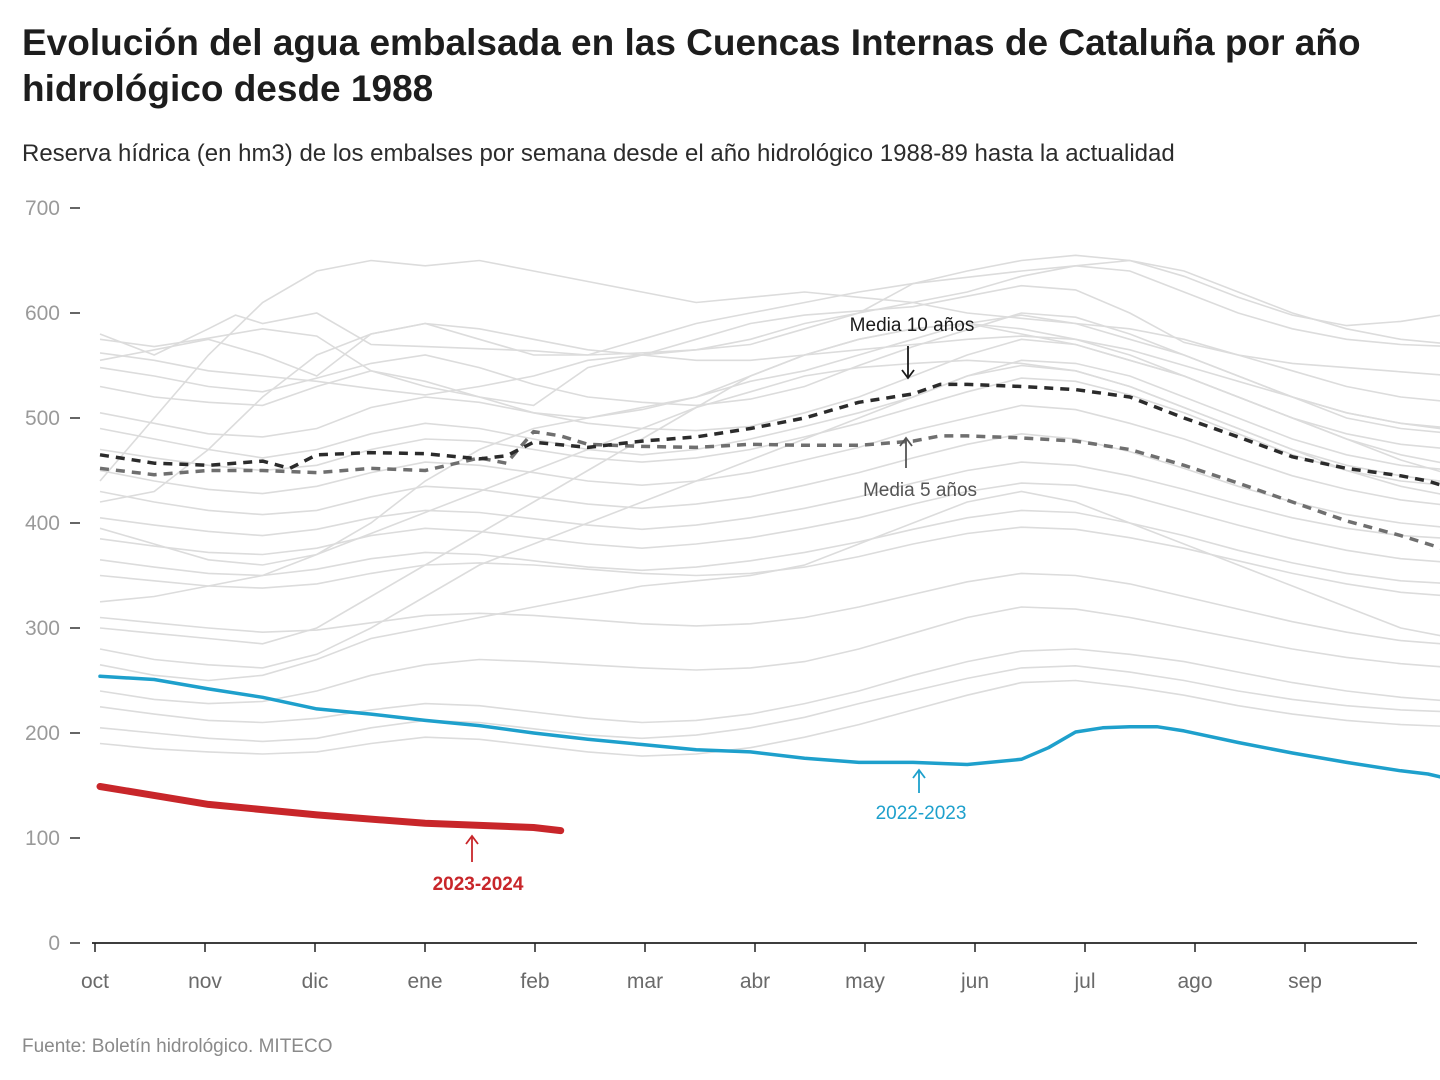 This screenshot has height=1080, width=1440. I want to click on x-tick-label: ago, so click(1194, 981).